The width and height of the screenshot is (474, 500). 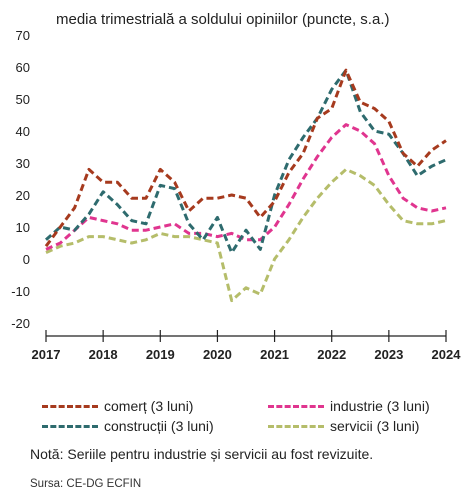 I want to click on y-tick-label: -10, so click(x=20, y=291).